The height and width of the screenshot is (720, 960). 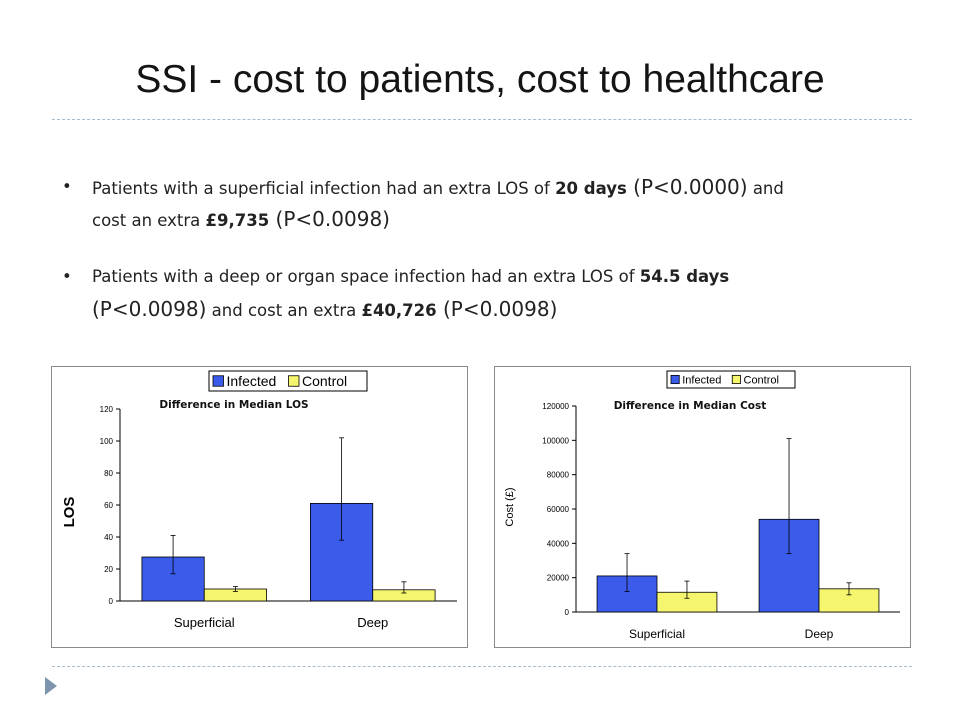 I want to click on bullet-run: cost an extra, so click(x=149, y=220).